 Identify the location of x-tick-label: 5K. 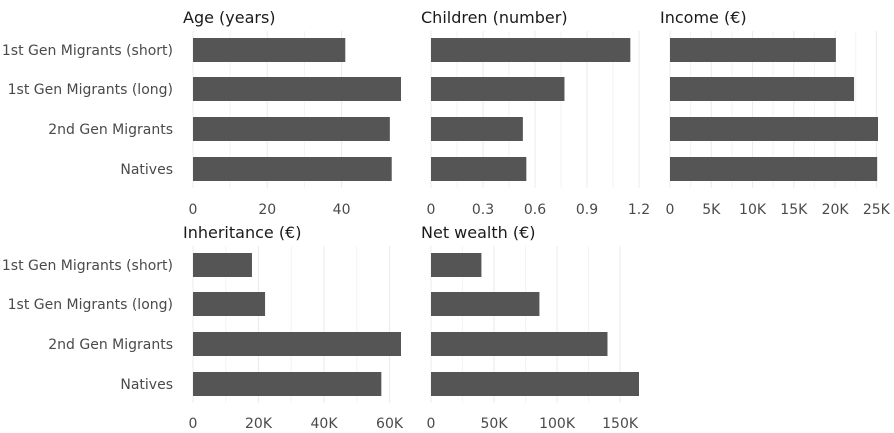
(711, 210).